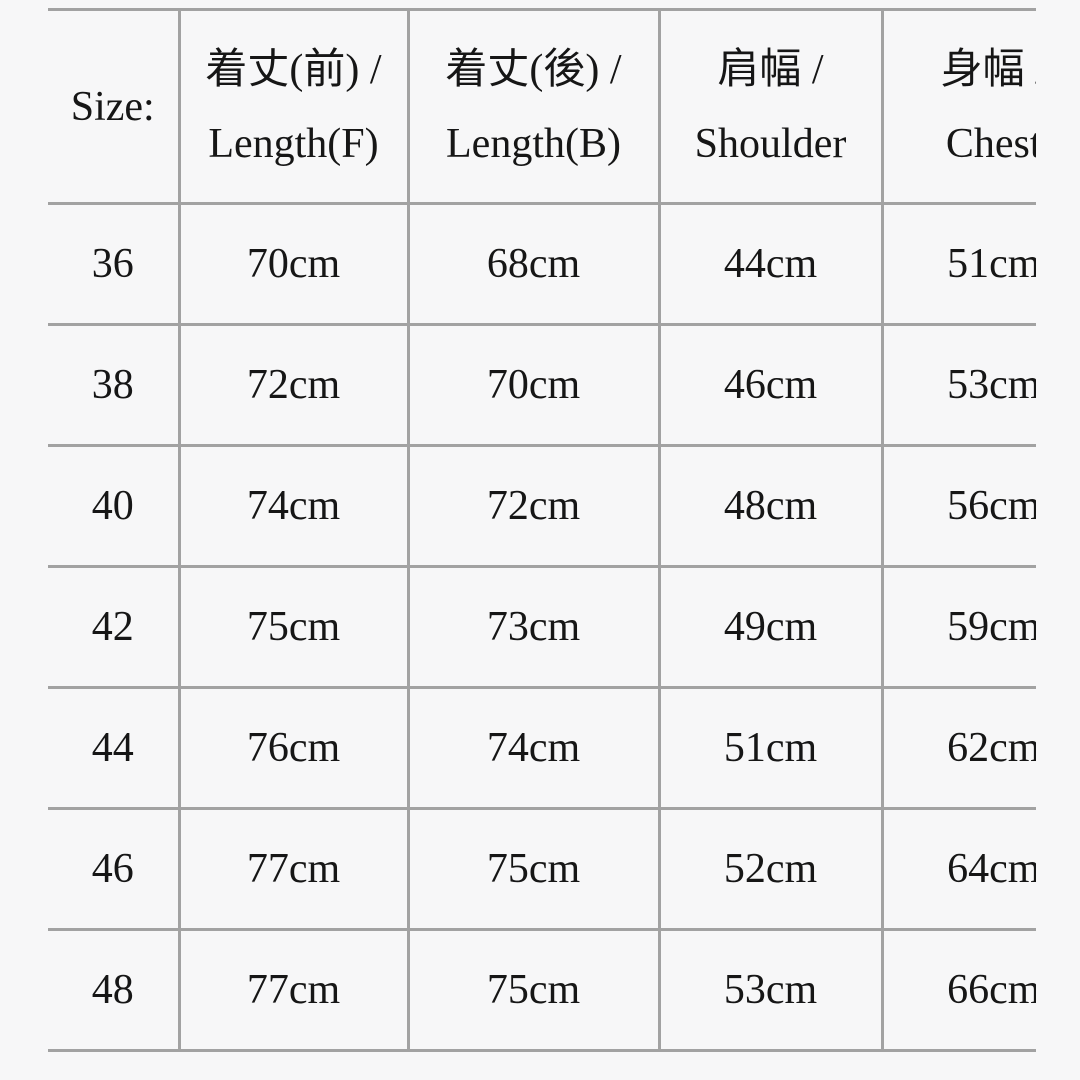 The height and width of the screenshot is (1080, 1080). What do you see at coordinates (770, 143) in the screenshot?
I see `header-shoulder-en: Shoulder` at bounding box center [770, 143].